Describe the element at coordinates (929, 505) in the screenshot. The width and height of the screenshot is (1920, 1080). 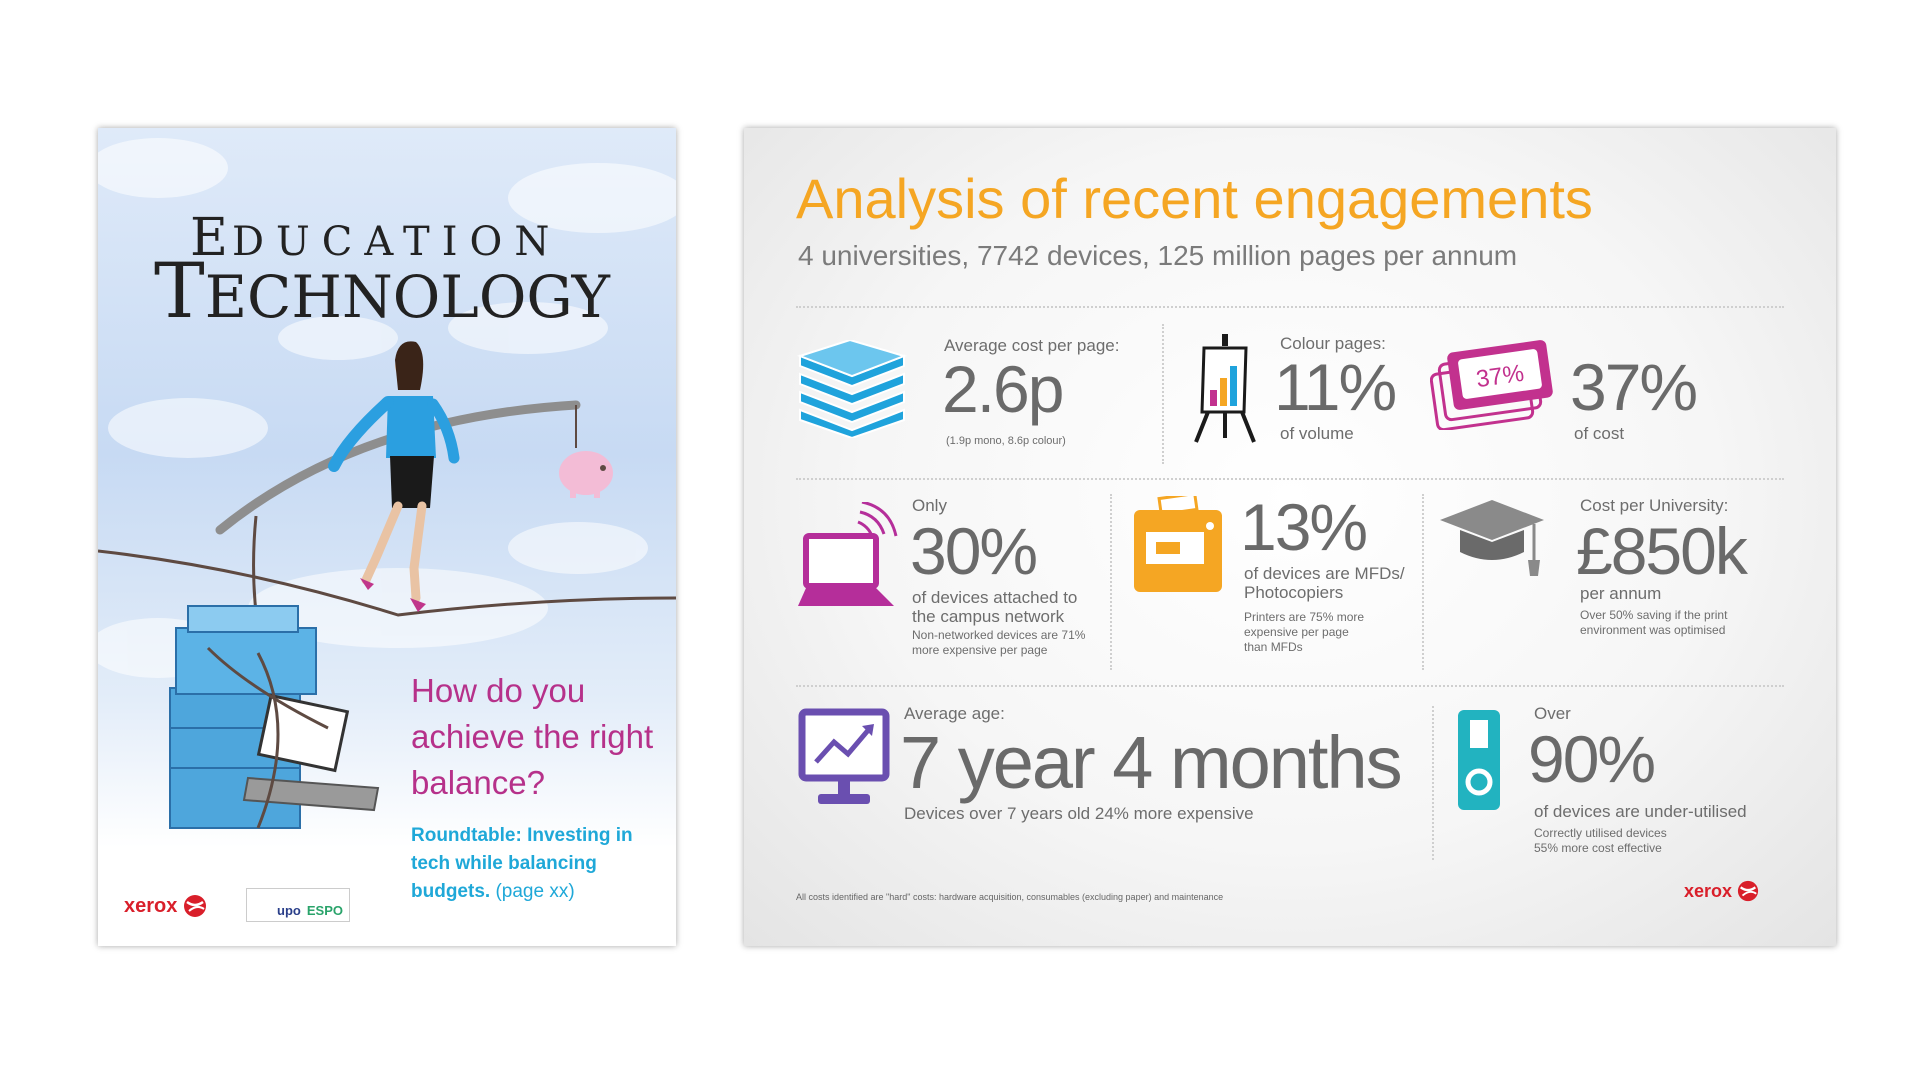
I see `network-label: Only` at that location.